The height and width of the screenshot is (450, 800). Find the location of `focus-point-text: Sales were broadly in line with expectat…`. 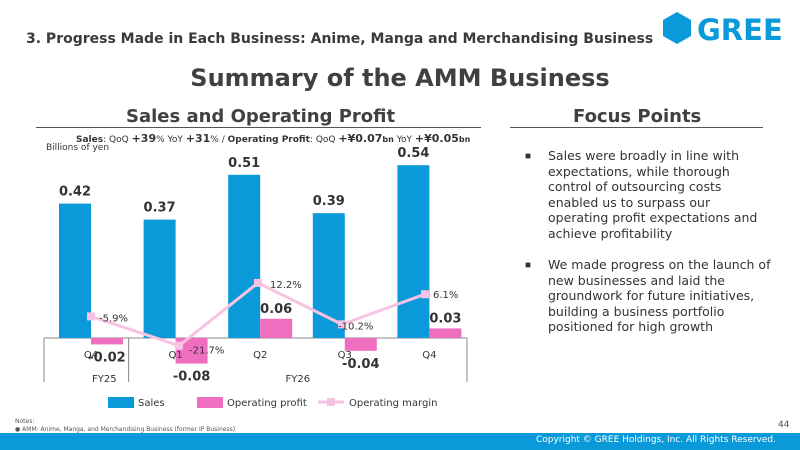

focus-point-text: Sales were broadly in line with expectat… is located at coordinates (653, 194).